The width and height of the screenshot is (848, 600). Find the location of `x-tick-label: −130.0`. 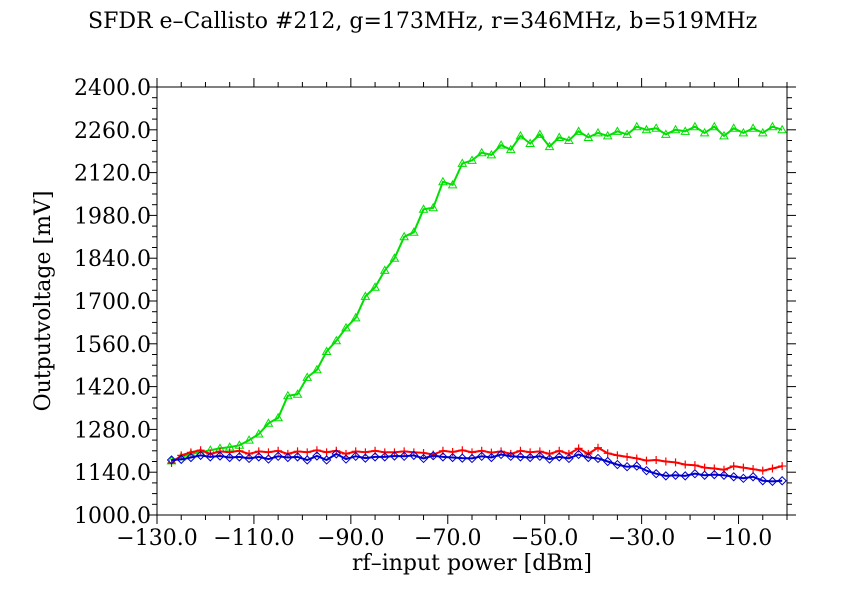

x-tick-label: −130.0 is located at coordinates (156, 538).